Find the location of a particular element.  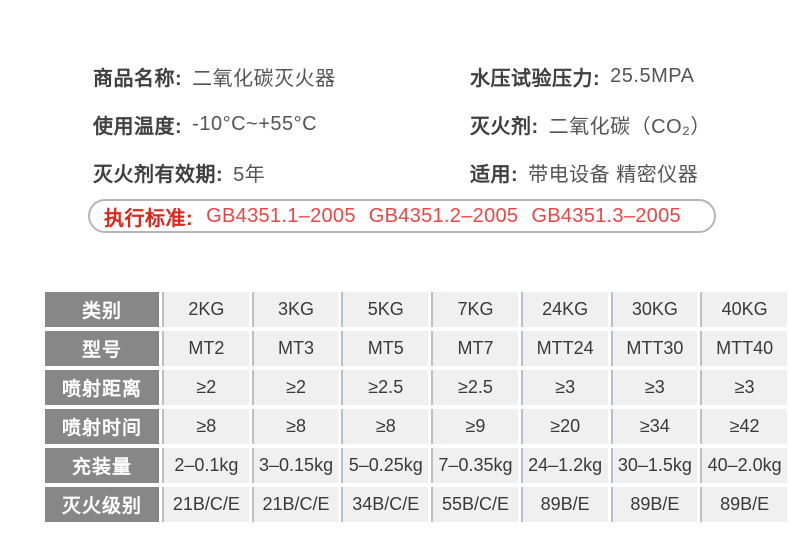

row-header-cell: 类别 is located at coordinates (102, 309).